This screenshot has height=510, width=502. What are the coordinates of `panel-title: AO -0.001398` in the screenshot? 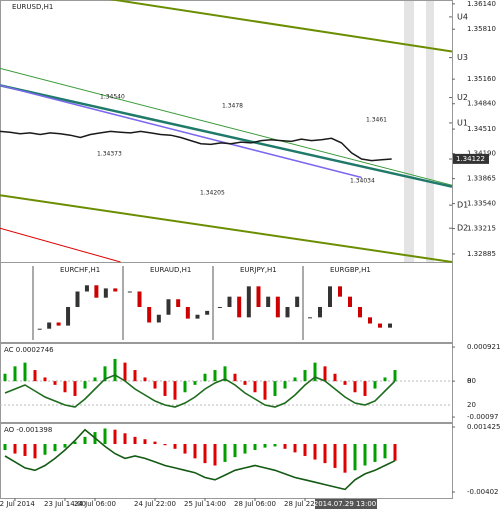 It's located at (28, 430).